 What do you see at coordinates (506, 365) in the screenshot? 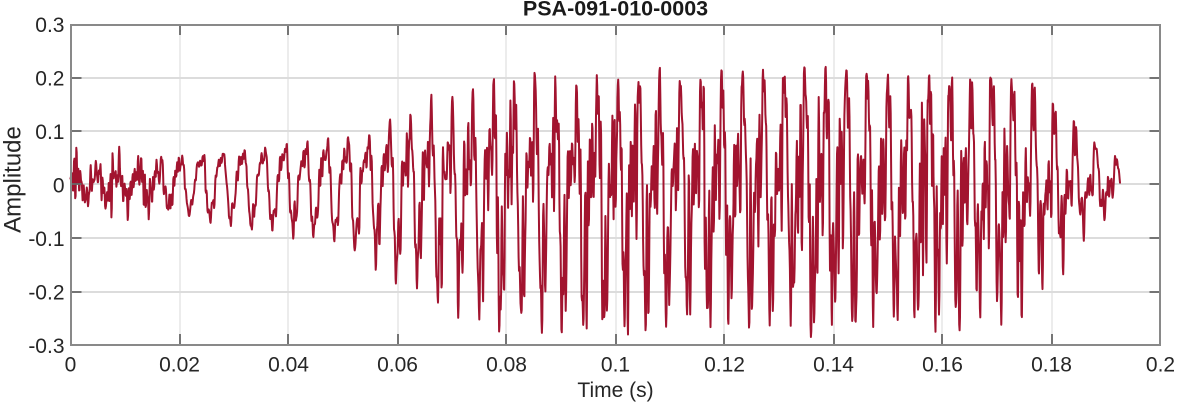
I see `svg-text: 0.08` at bounding box center [506, 365].